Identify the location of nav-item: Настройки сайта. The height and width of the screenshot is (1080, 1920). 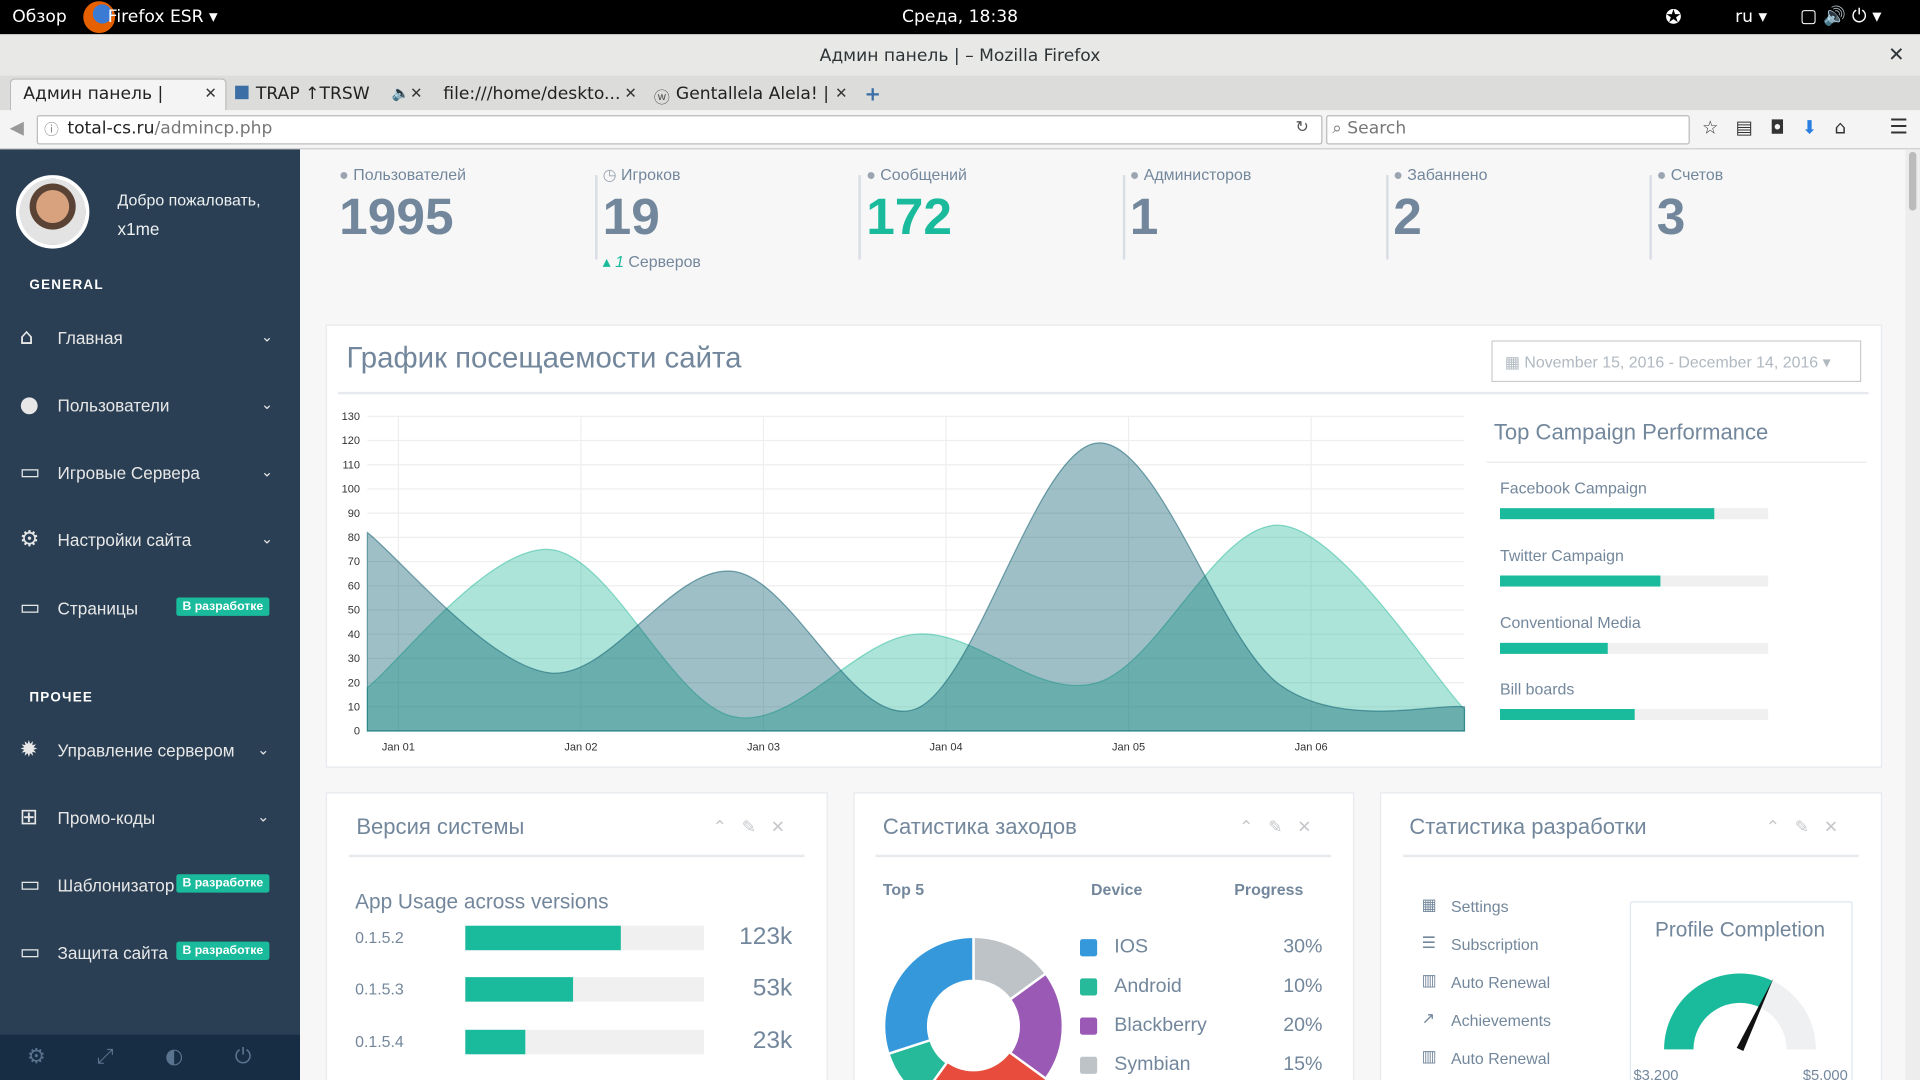
(124, 540).